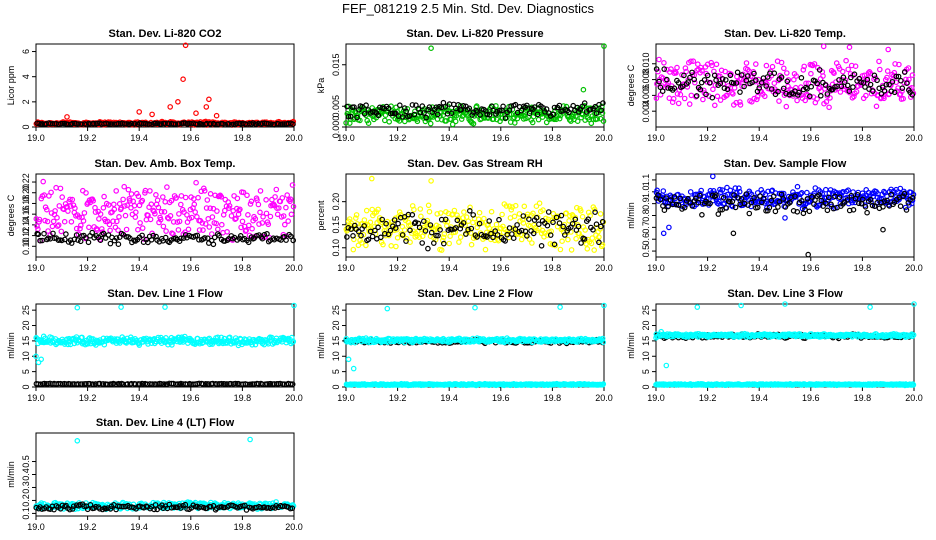  Describe the element at coordinates (321, 86) in the screenshot. I see `y-axis-label: kPa` at that location.